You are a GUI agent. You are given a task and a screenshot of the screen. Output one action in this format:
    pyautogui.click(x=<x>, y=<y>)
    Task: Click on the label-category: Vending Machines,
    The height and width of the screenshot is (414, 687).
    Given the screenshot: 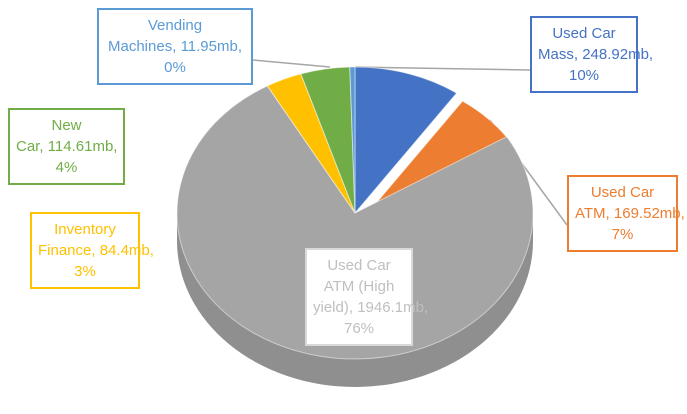 What is the action you would take?
    pyautogui.click(x=155, y=36)
    